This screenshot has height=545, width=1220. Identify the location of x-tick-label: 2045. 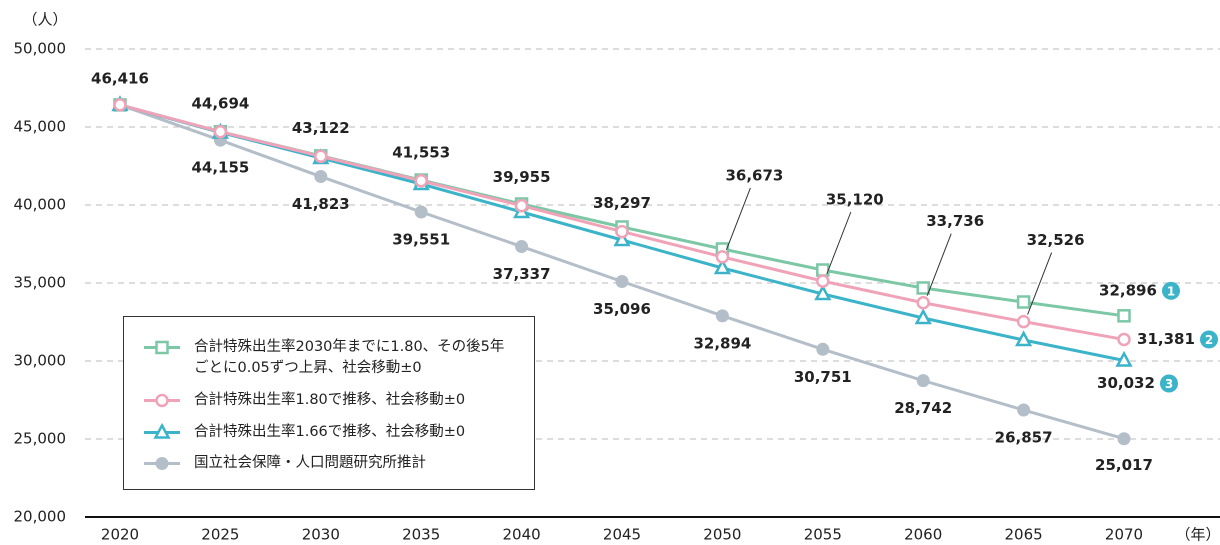
(622, 535).